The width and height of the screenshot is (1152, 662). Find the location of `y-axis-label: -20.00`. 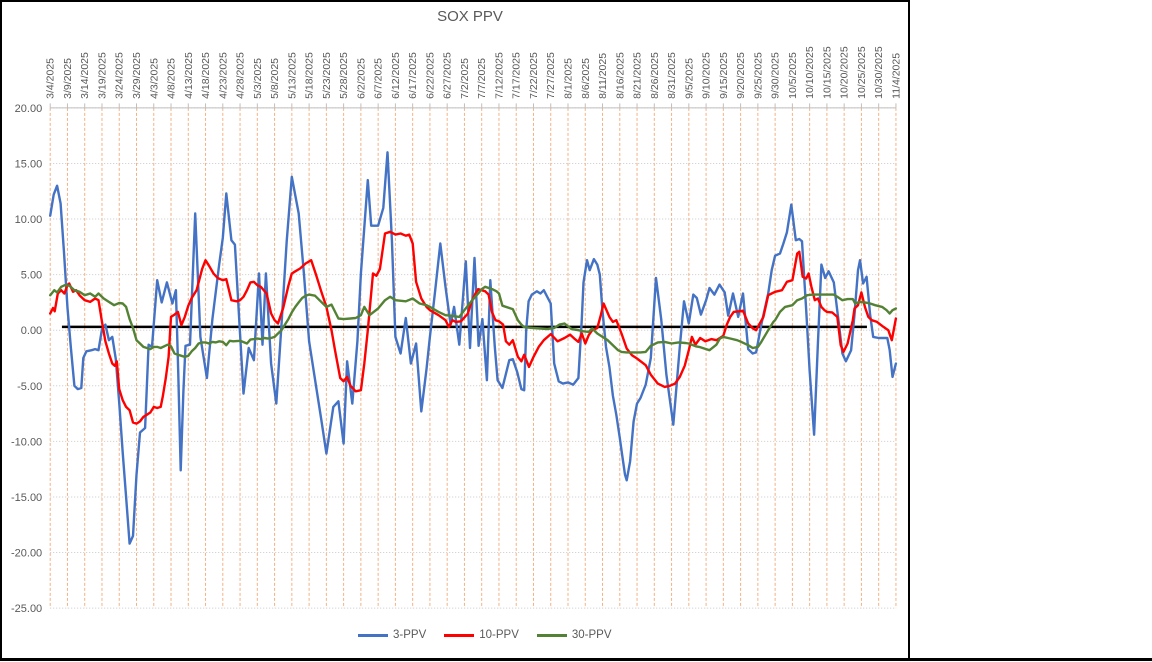

y-axis-label: -20.00 is located at coordinates (26, 554).